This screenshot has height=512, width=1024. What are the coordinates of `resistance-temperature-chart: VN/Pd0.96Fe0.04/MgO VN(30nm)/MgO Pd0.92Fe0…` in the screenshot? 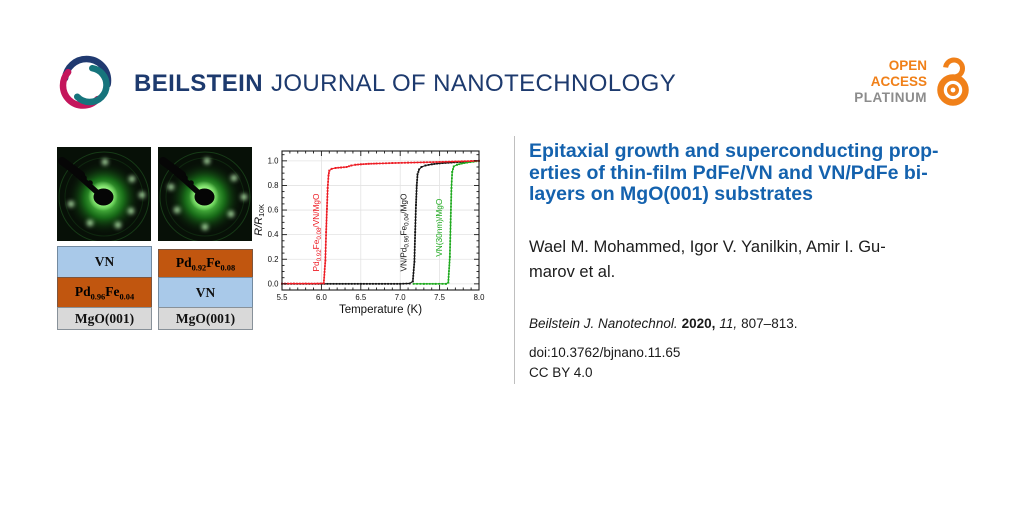 It's located at (369, 233).